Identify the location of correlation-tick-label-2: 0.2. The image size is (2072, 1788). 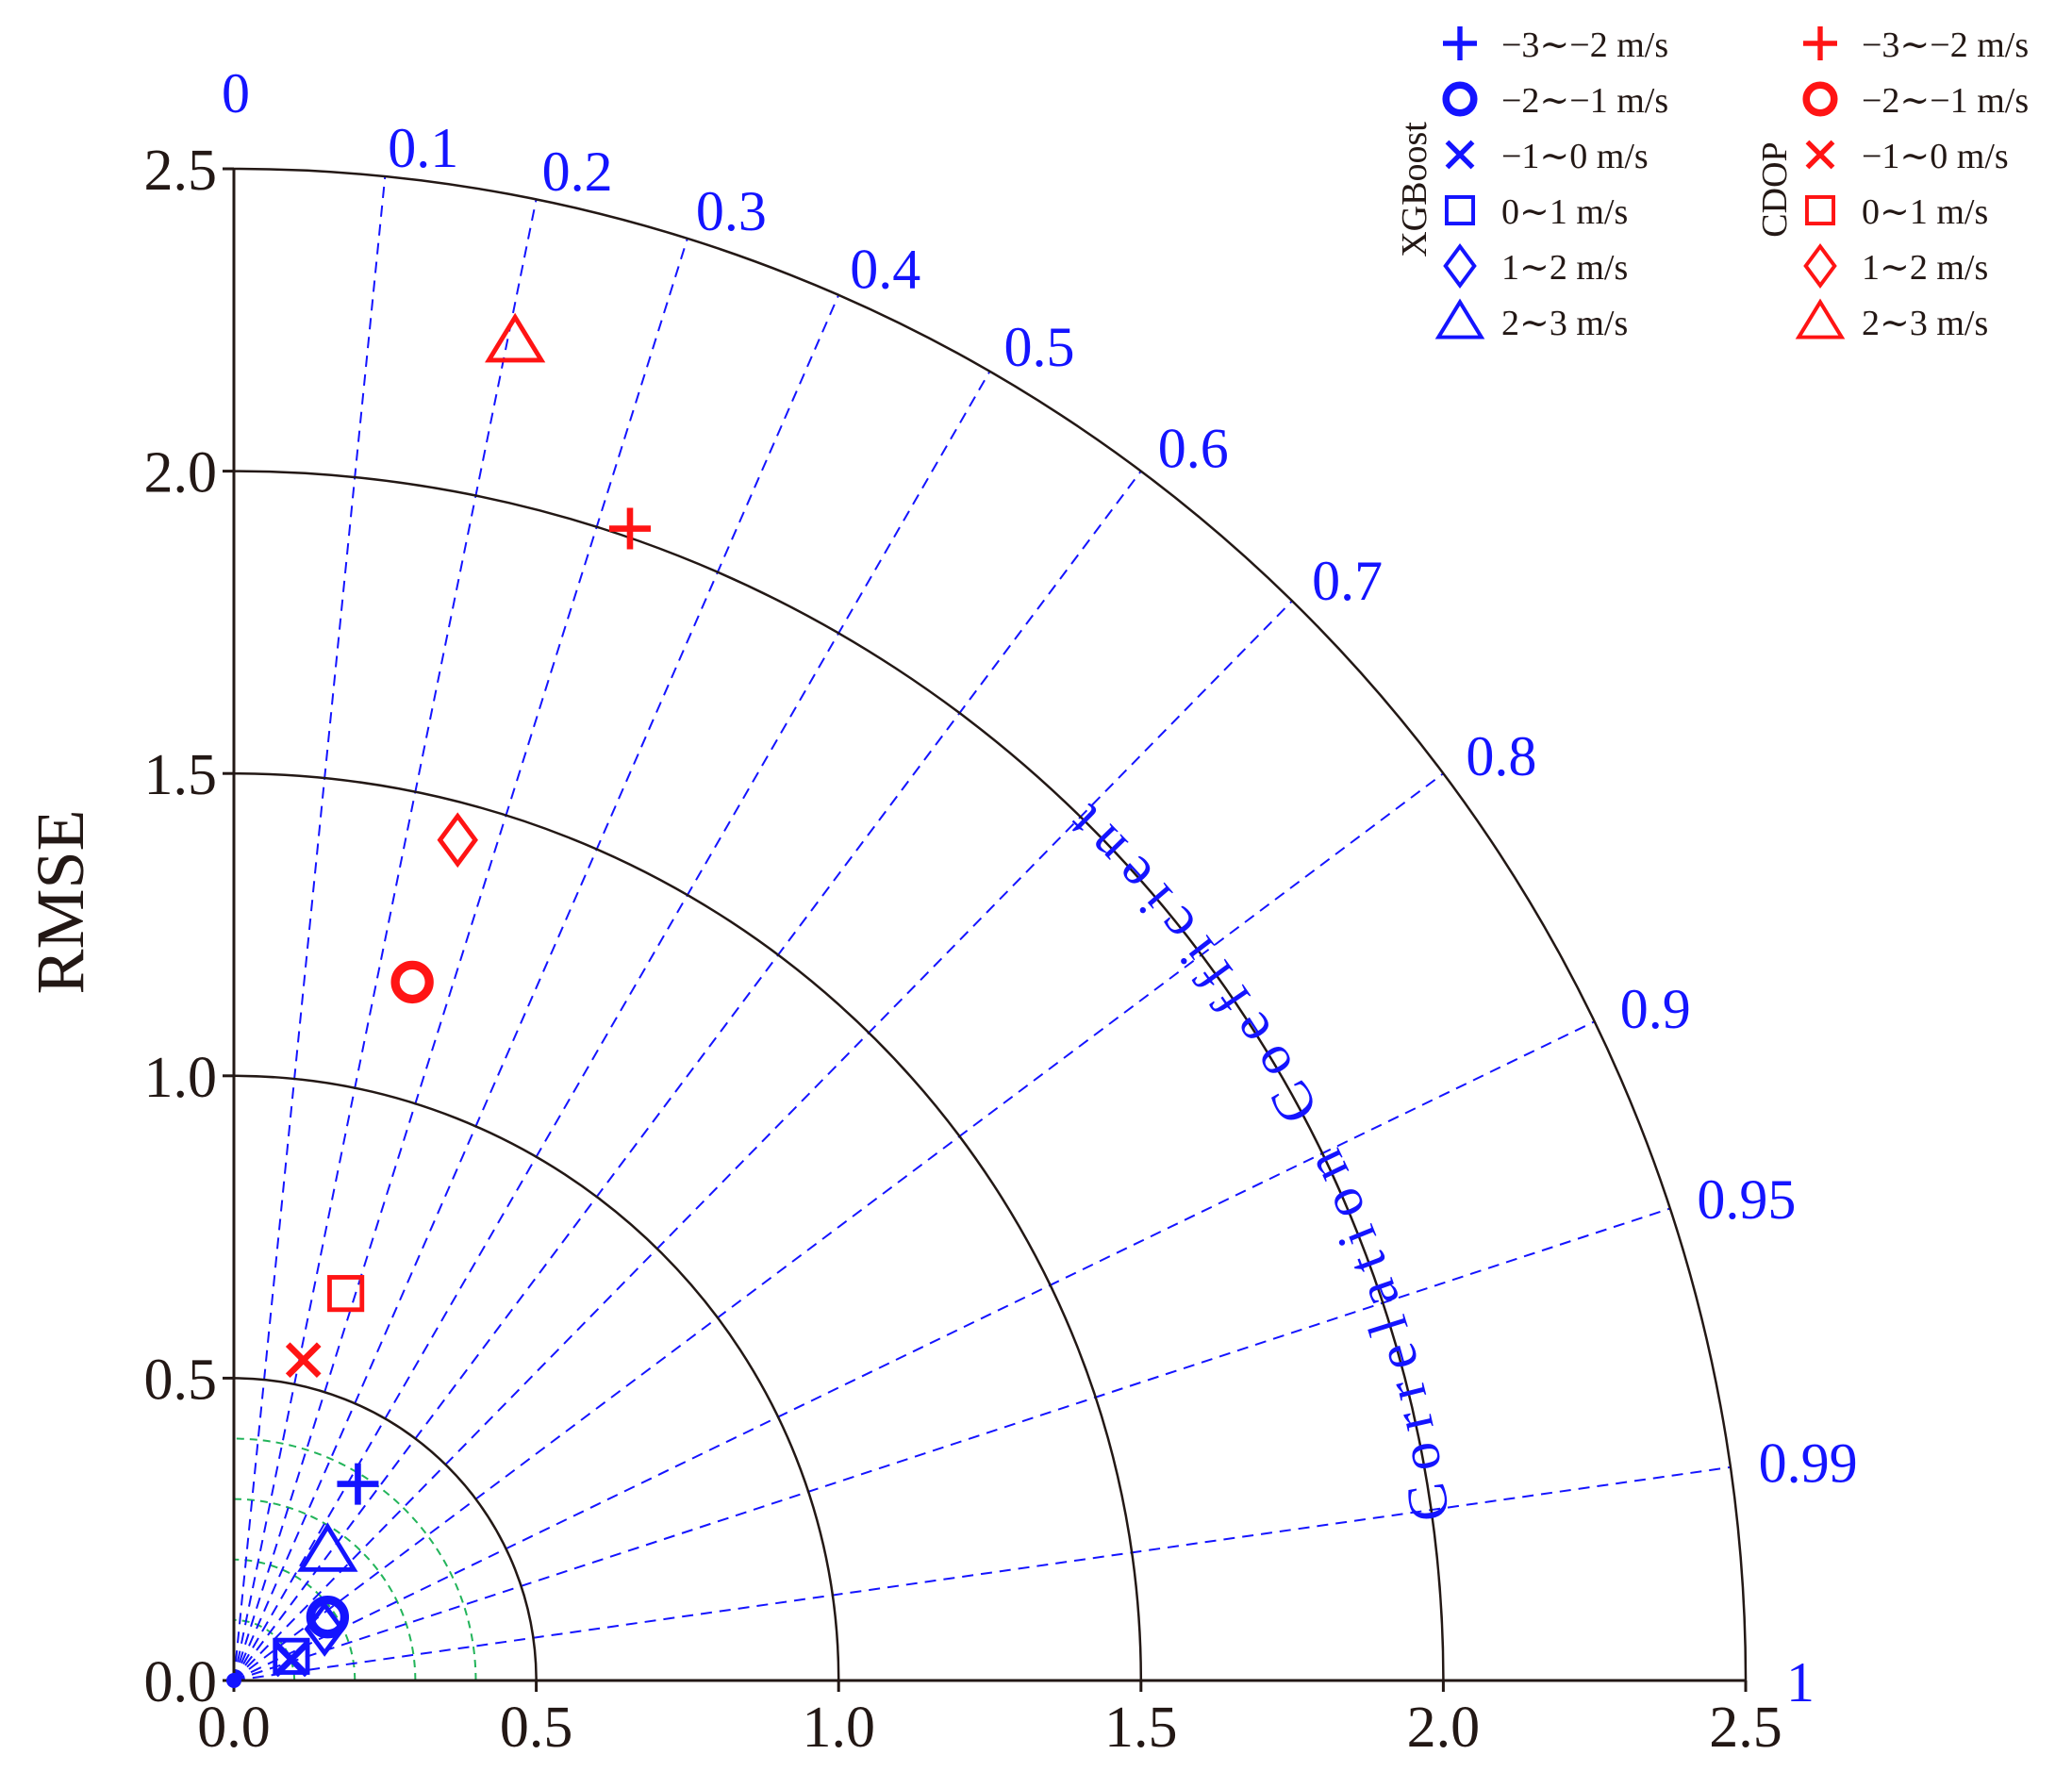
(577, 172).